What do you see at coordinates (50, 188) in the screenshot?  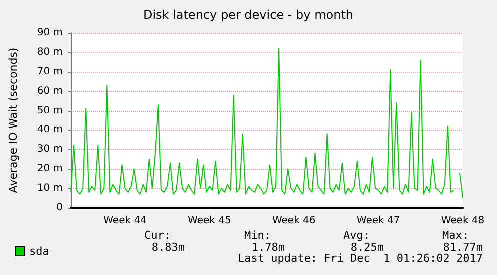 I see `y-tick-label: 10 m` at bounding box center [50, 188].